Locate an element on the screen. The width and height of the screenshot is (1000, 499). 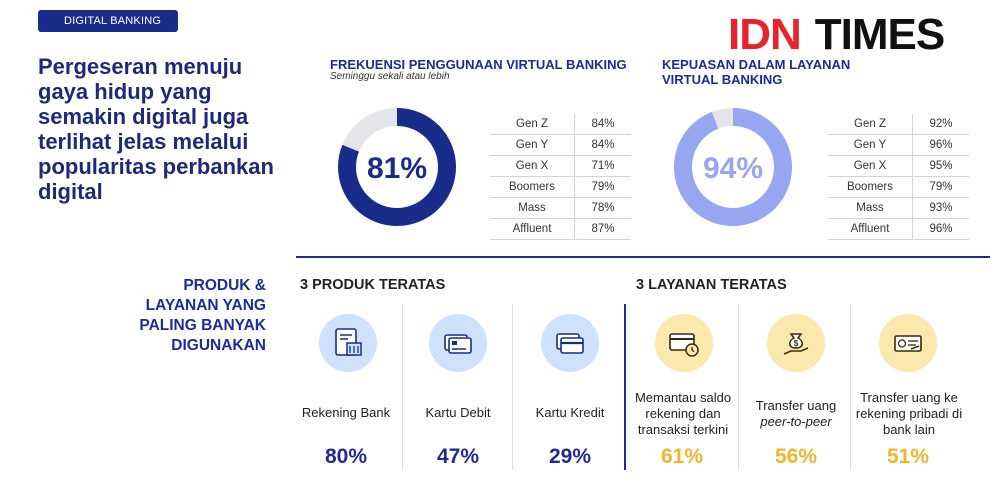
segment-value: 71% is located at coordinates (602, 166).